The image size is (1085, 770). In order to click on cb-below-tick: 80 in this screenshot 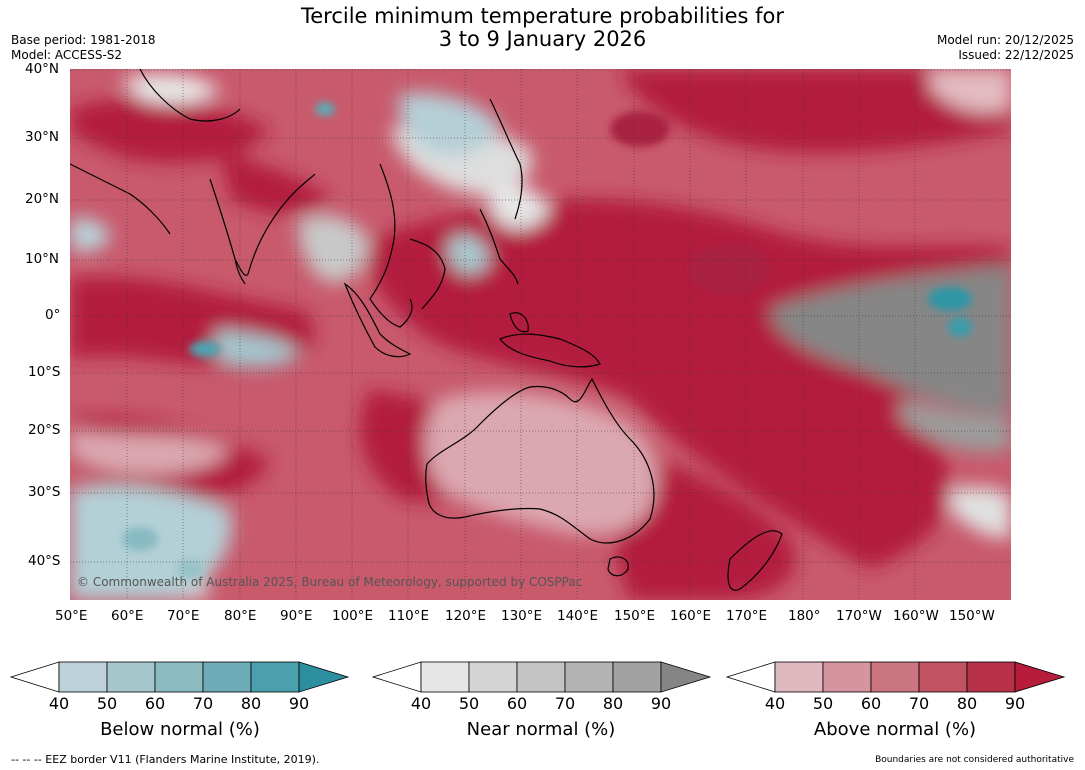, I will do `click(251, 703)`.